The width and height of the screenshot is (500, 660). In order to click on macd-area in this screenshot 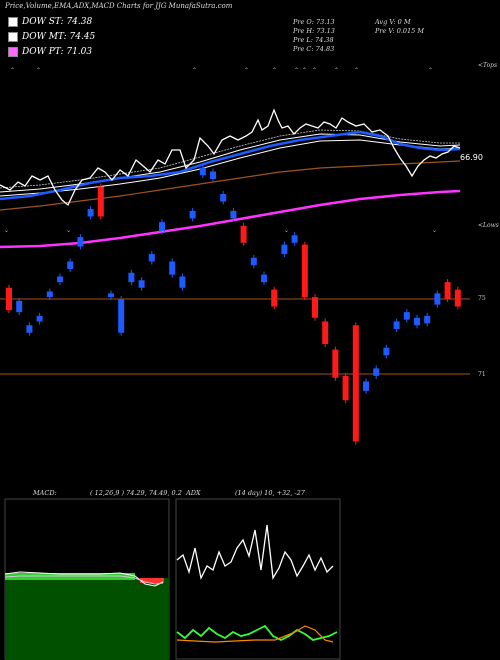, I will do `click(87, 619)`.